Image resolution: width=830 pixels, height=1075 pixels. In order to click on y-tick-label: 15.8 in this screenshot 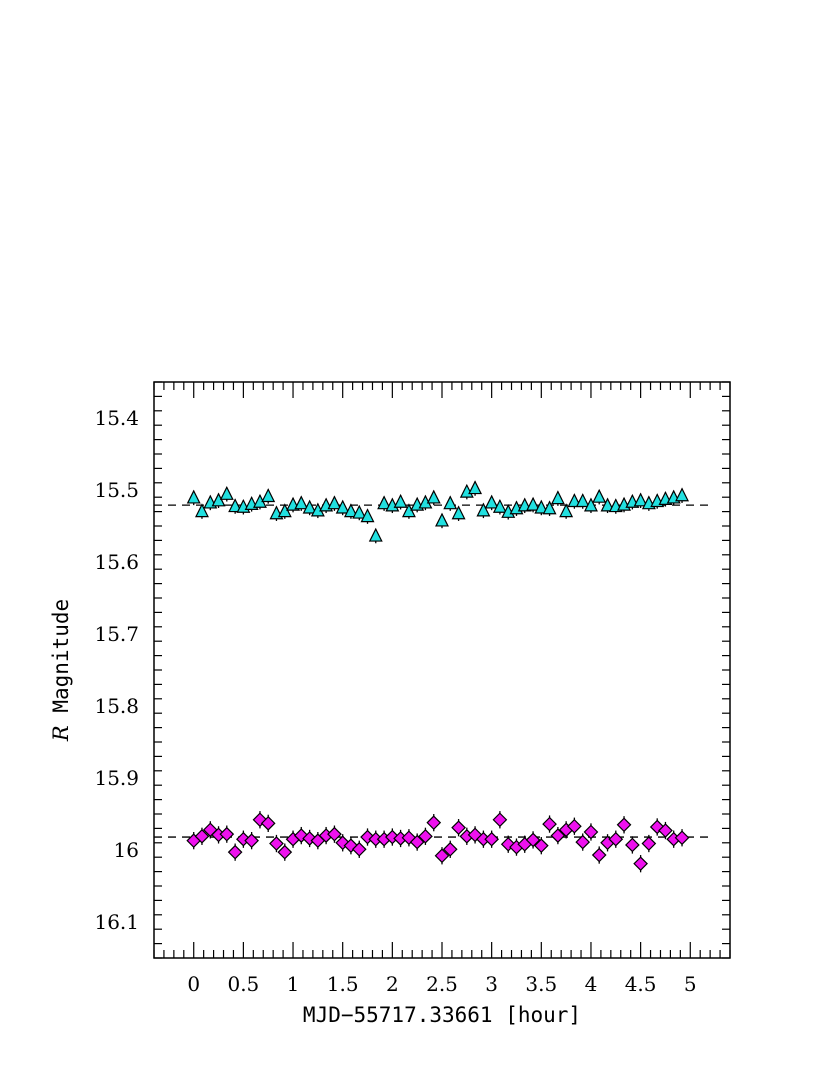, I will do `click(116, 706)`.